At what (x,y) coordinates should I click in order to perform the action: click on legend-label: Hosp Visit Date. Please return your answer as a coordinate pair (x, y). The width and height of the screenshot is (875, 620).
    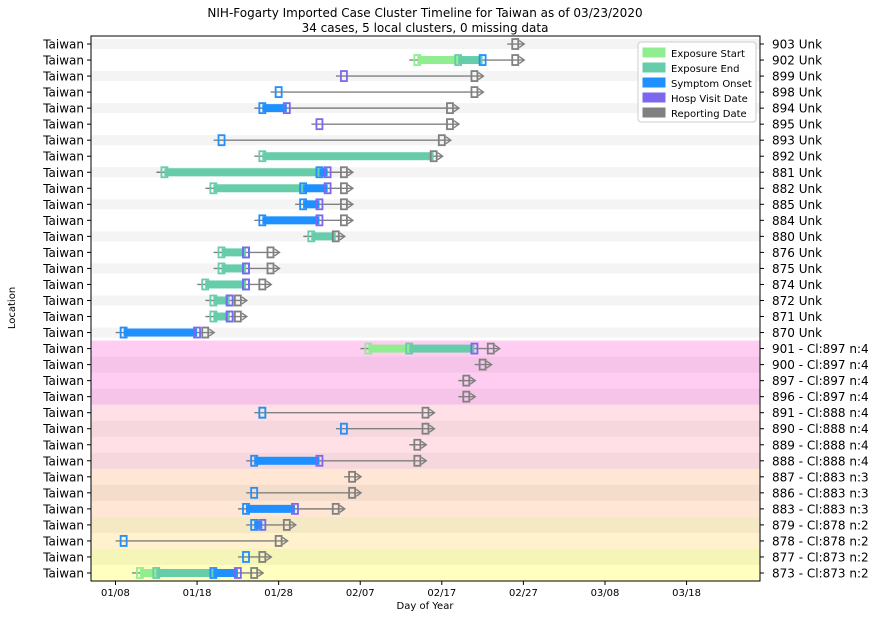
    Looking at the image, I should click on (709, 99).